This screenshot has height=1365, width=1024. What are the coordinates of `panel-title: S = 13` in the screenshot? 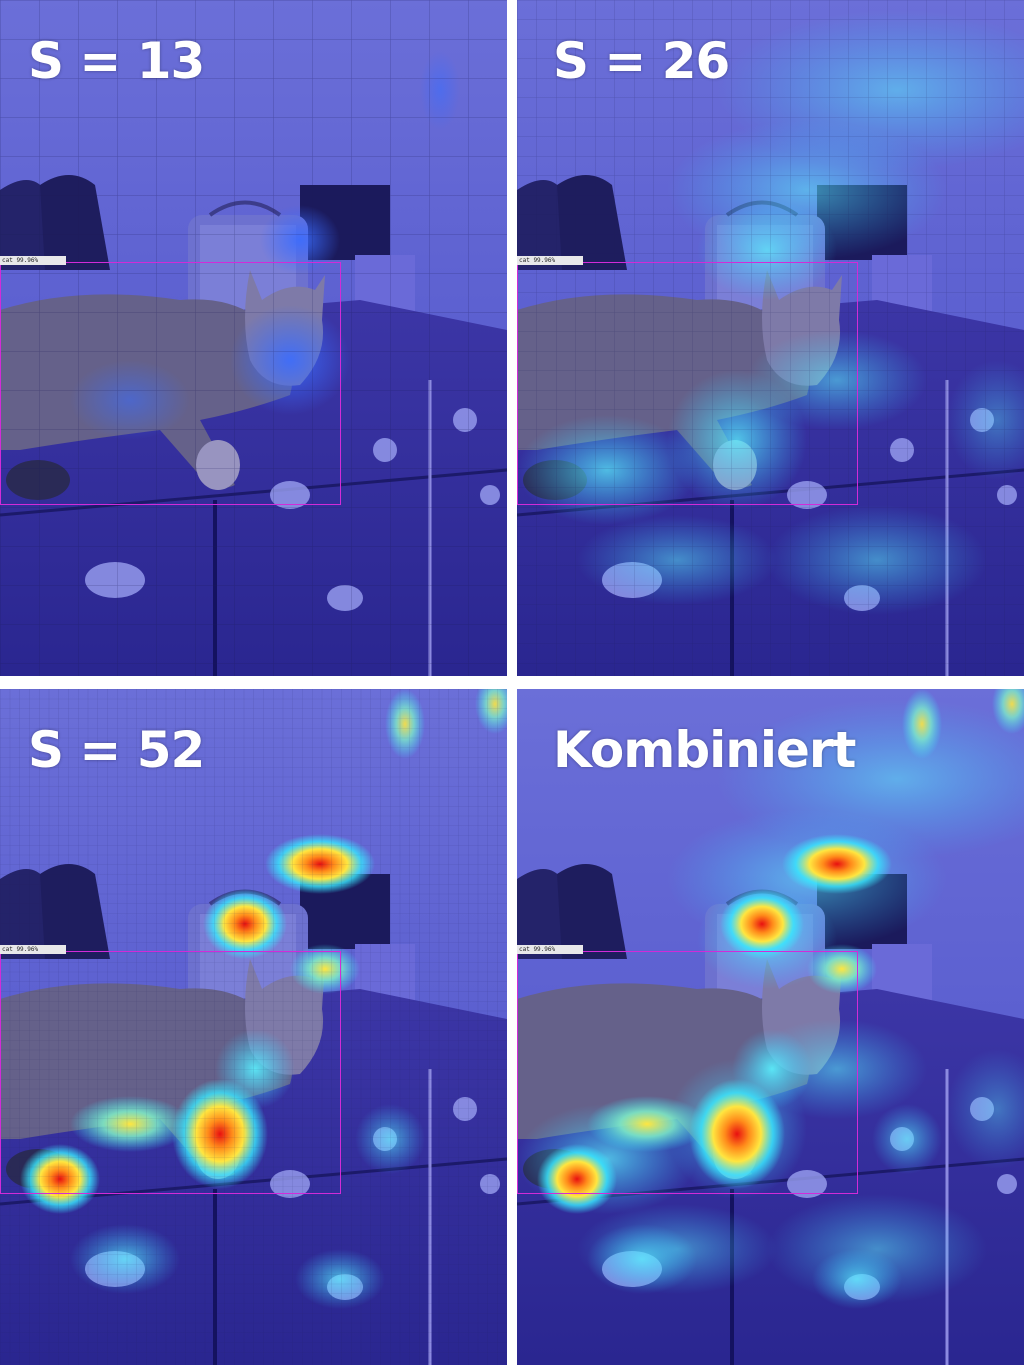 It's located at (116, 61).